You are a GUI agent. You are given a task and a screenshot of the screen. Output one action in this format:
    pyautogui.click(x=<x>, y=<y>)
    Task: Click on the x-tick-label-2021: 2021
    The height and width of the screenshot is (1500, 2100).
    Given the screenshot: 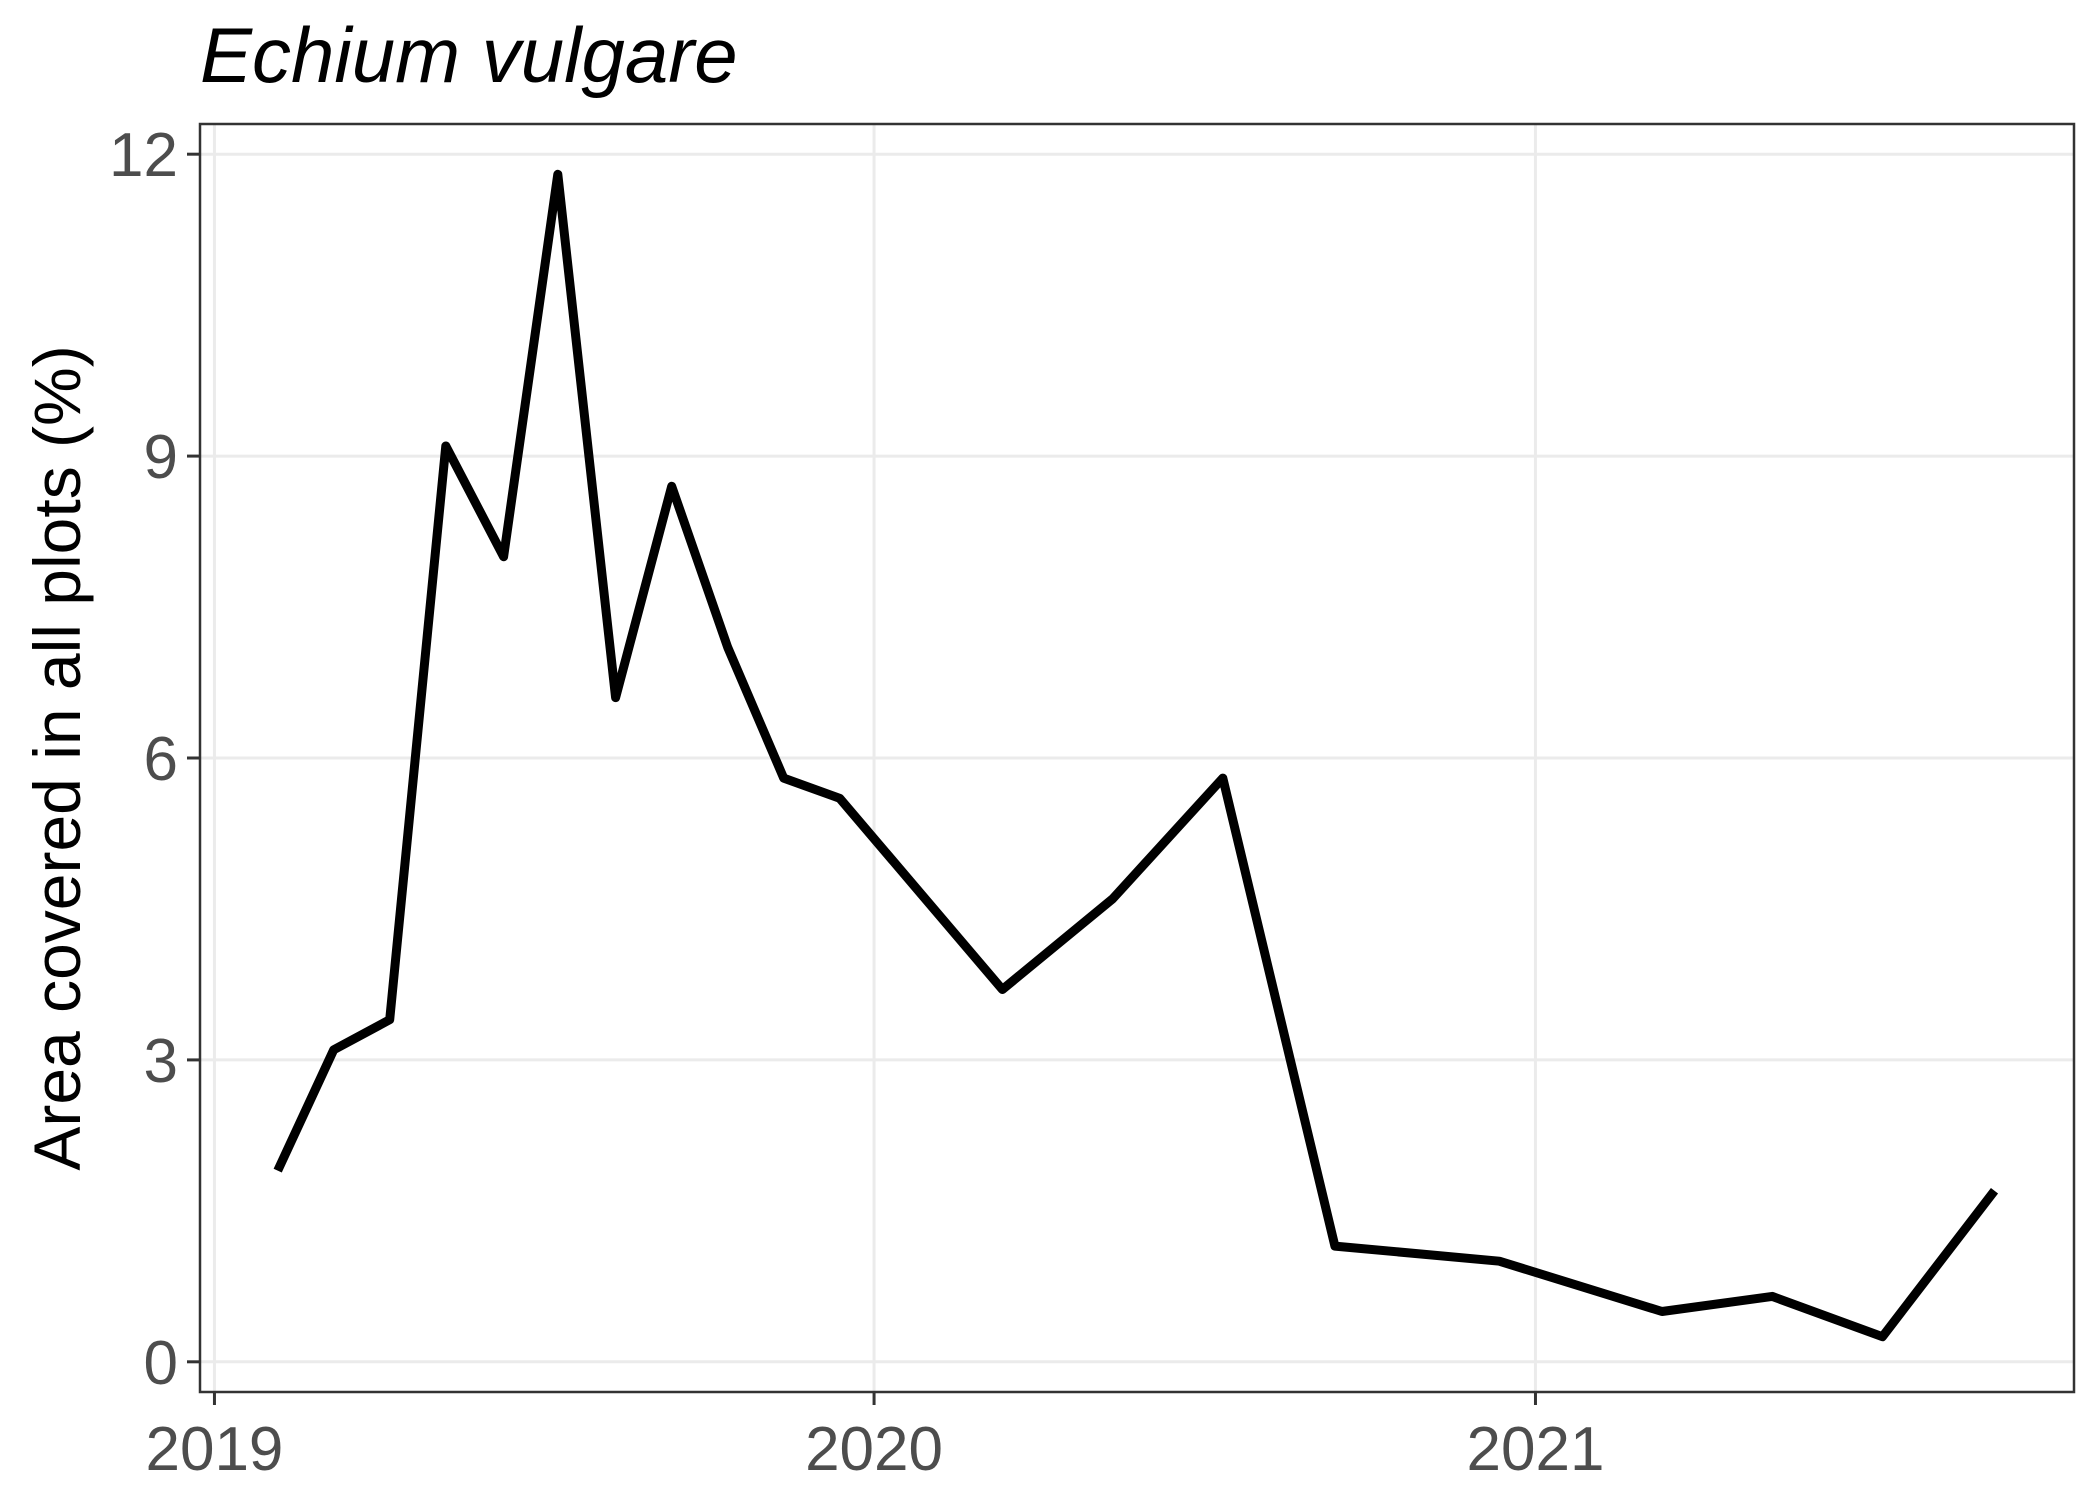 What is the action you would take?
    pyautogui.click(x=1536, y=1449)
    